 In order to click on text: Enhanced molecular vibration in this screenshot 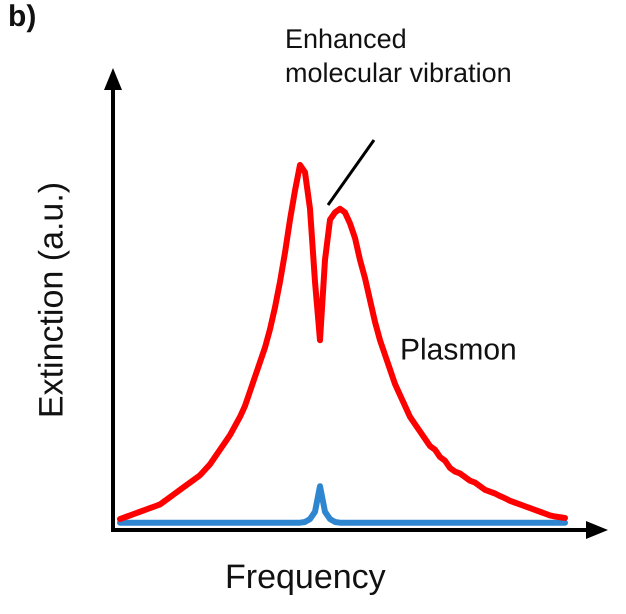, I will do `click(398, 56)`.